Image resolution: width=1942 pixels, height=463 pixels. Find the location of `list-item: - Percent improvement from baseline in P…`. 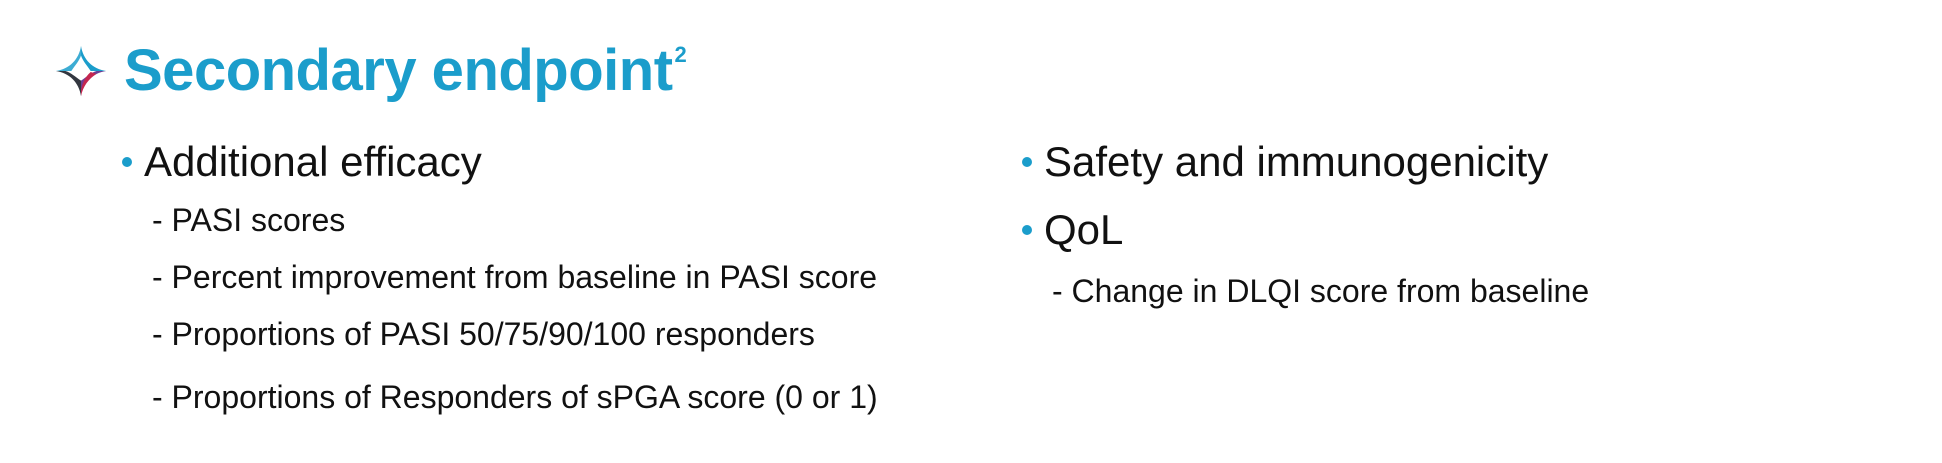

list-item: - Percent improvement from baseline in P… is located at coordinates (515, 277).